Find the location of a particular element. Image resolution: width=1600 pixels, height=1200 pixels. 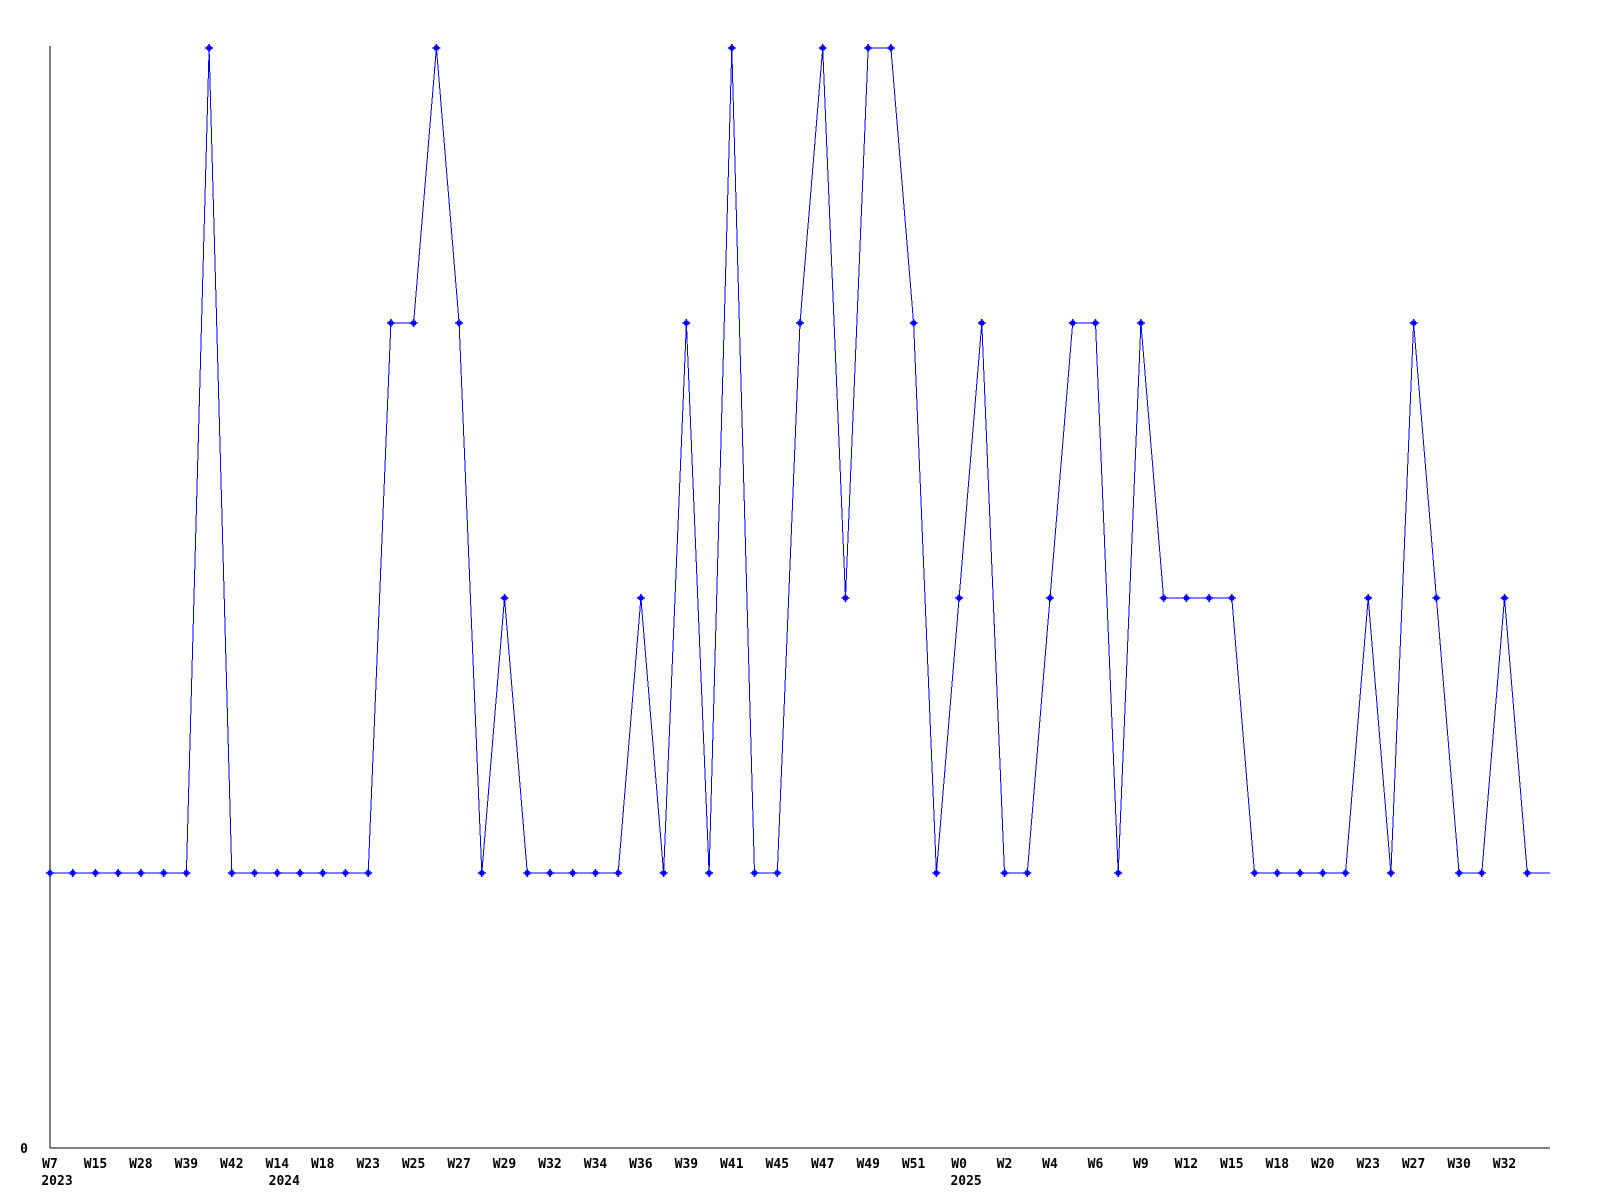

x-tick-week-label: W51 is located at coordinates (914, 1164).